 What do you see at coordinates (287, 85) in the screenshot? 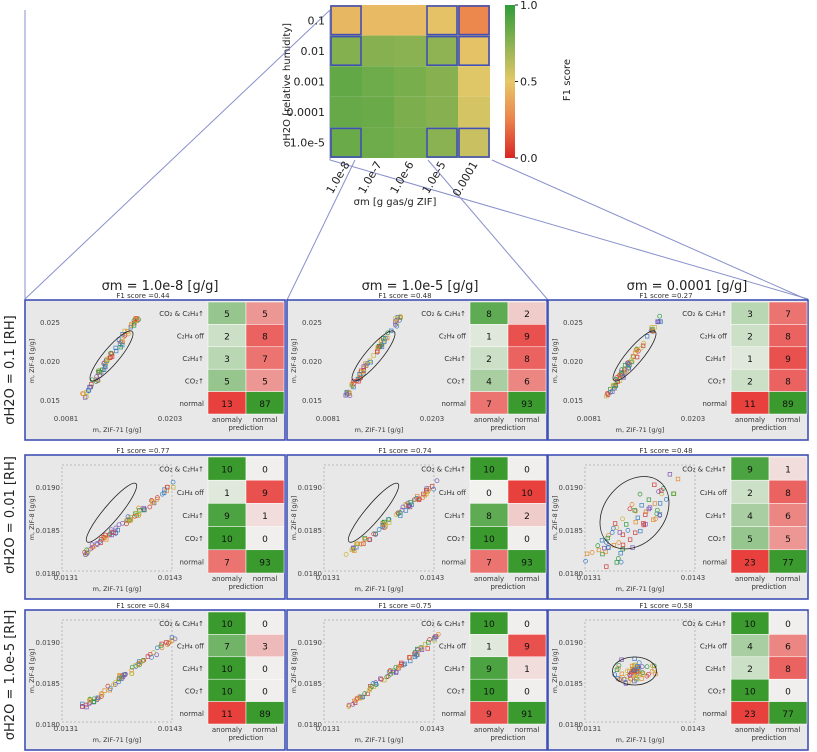
I see `heatmap-y-axis-label: σH2O [relative humidity]` at bounding box center [287, 85].